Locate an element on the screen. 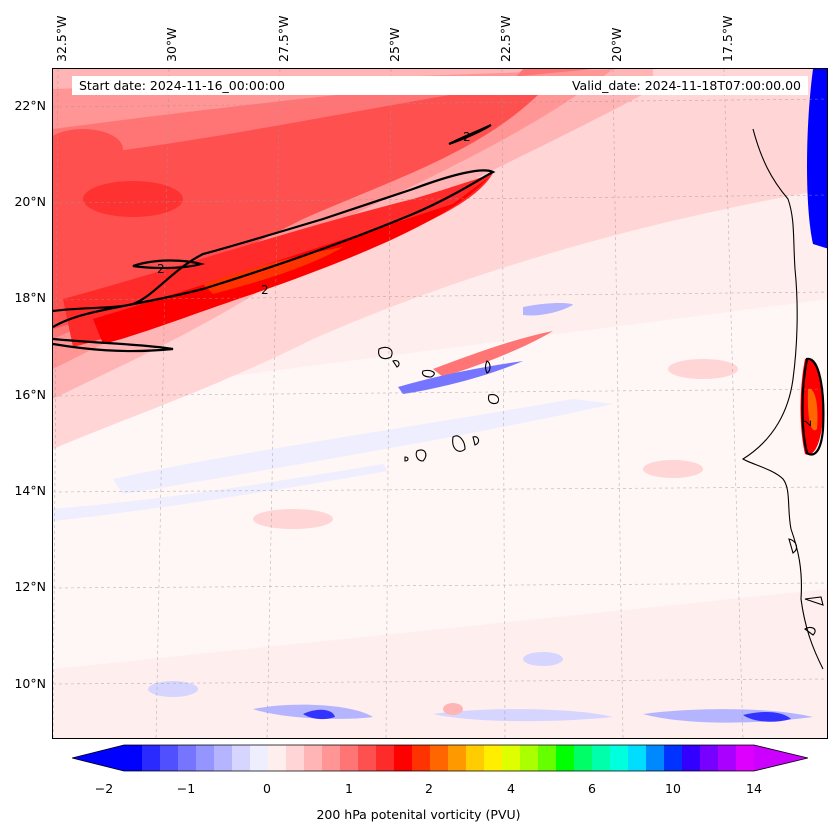 This screenshot has height=836, width=837. colorbar-bins is located at coordinates (439, 758).